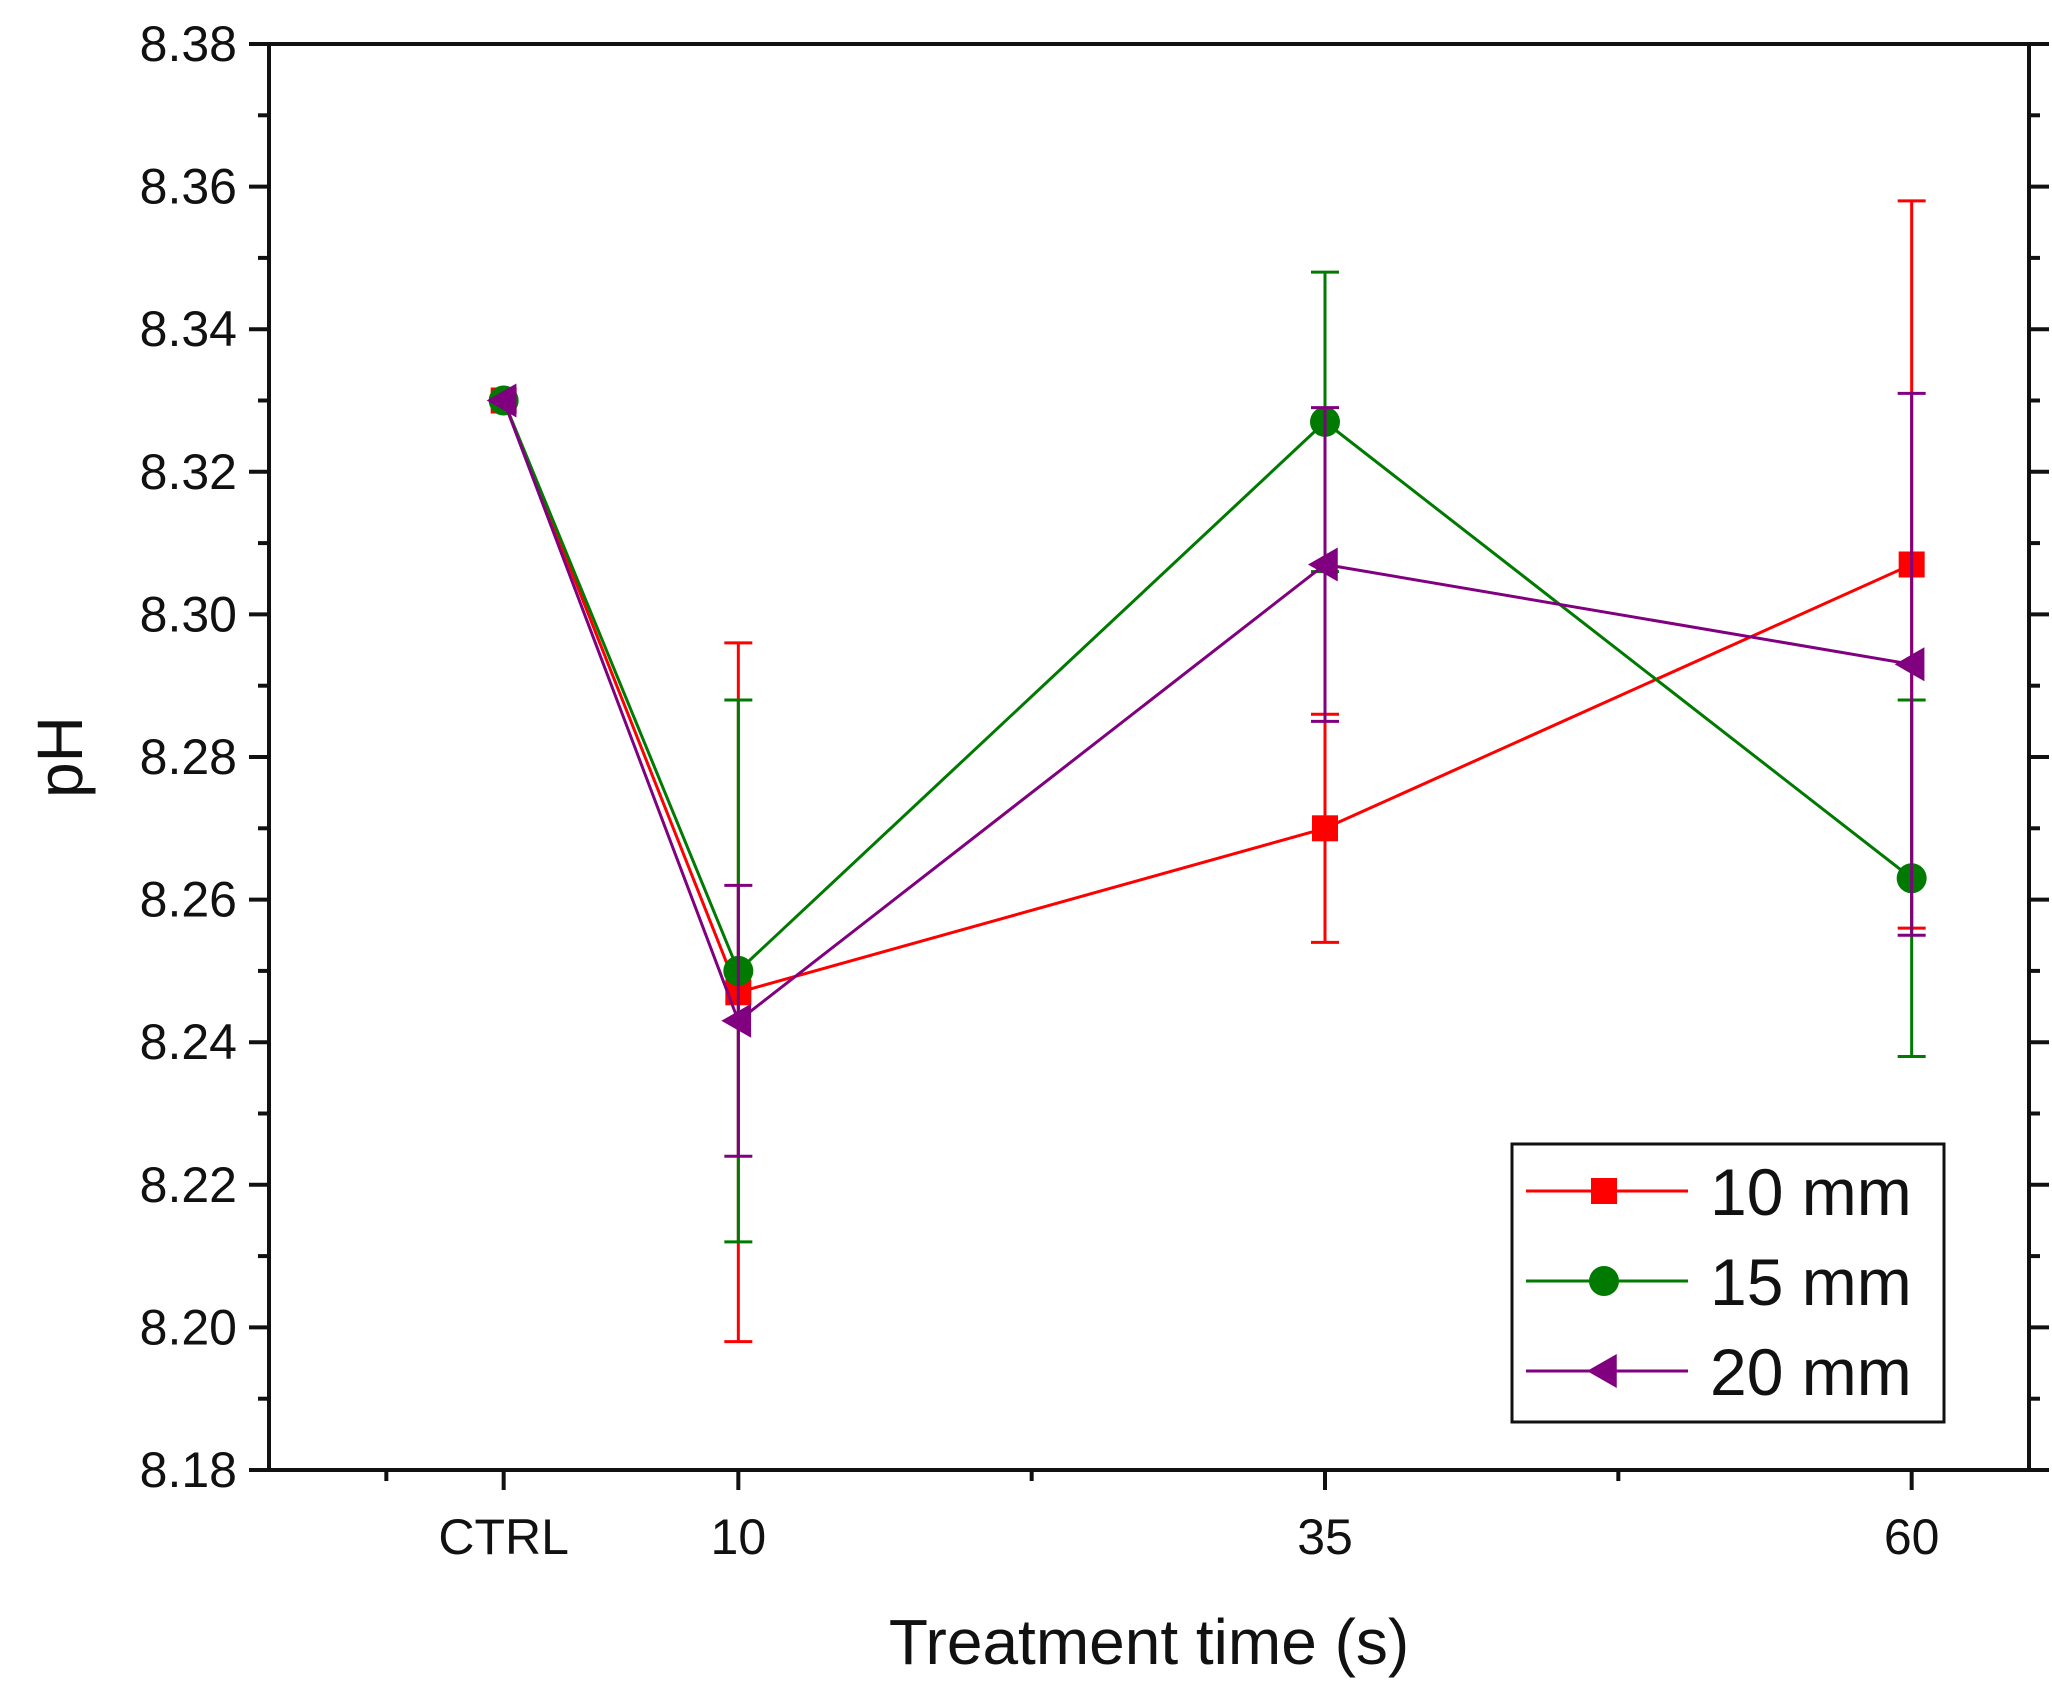  I want to click on y-tick-label: 8.38, so click(188, 44).